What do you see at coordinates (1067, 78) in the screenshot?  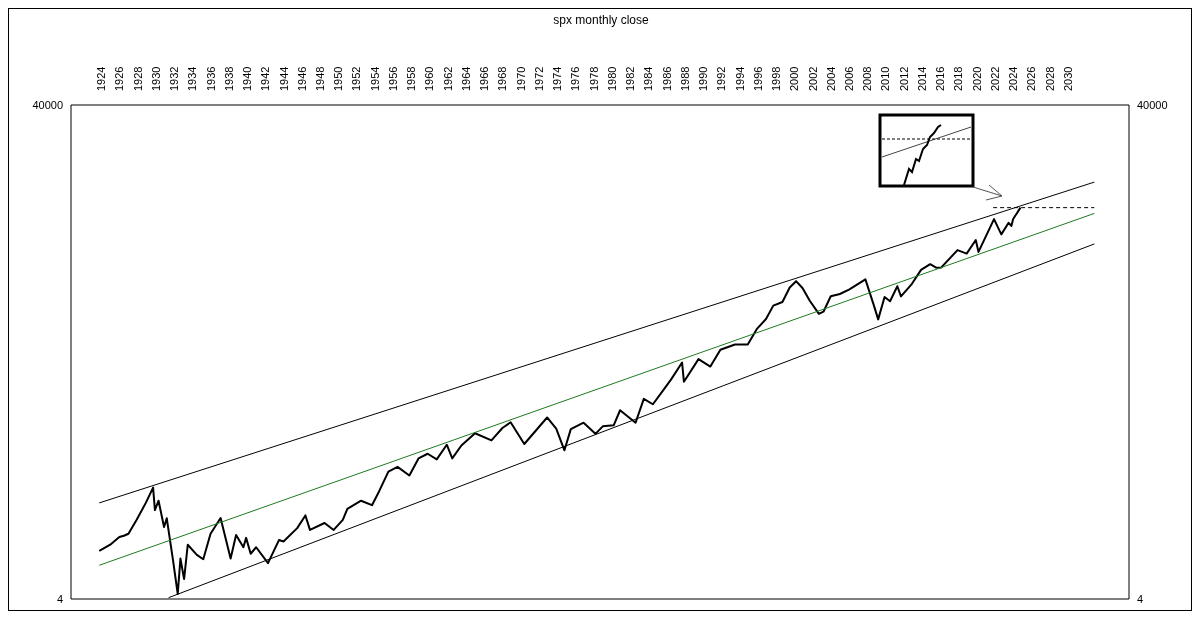 I see `x-tick-label: 2030` at bounding box center [1067, 78].